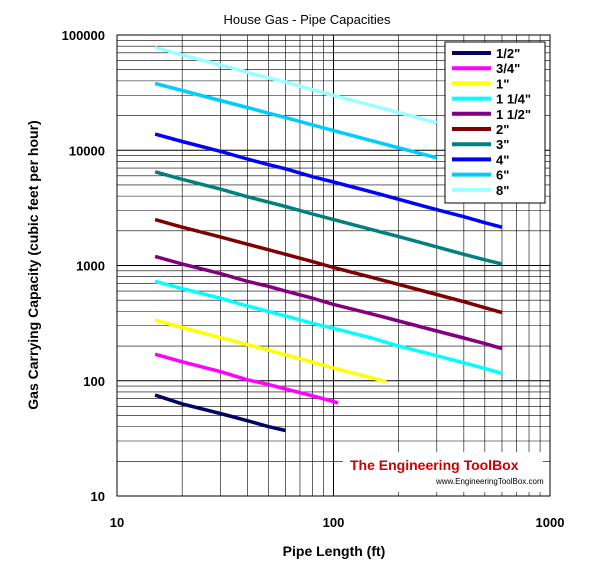  Describe the element at coordinates (94, 381) in the screenshot. I see `y-tick-label-2: 100` at that location.